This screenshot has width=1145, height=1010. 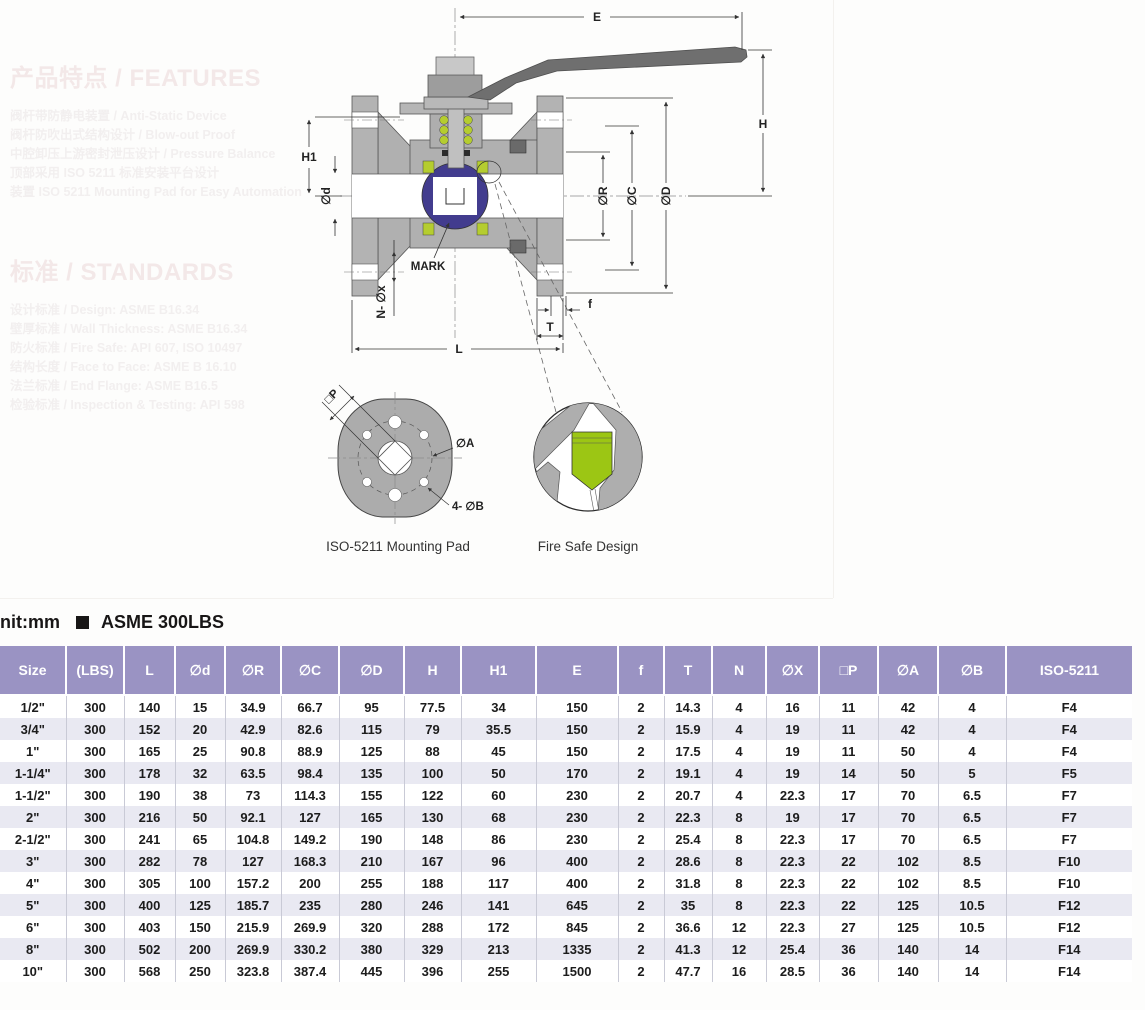 I want to click on table-cell: 400, so click(x=577, y=861).